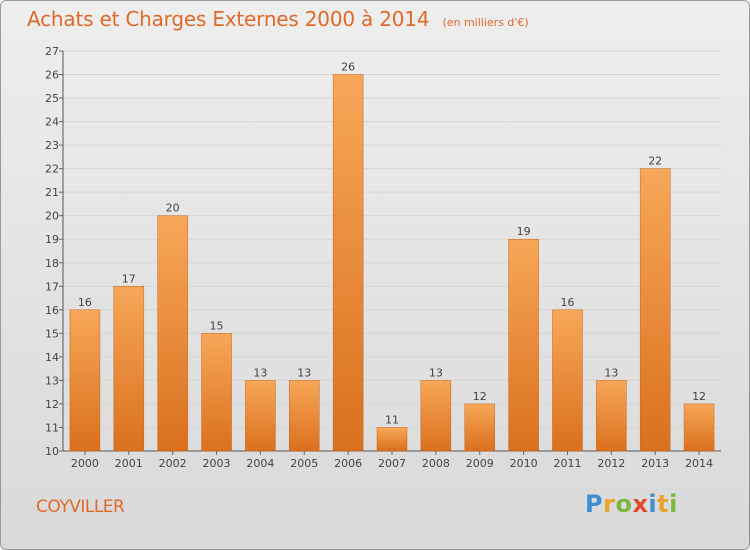  Describe the element at coordinates (172, 333) in the screenshot. I see `bar-2002` at that location.